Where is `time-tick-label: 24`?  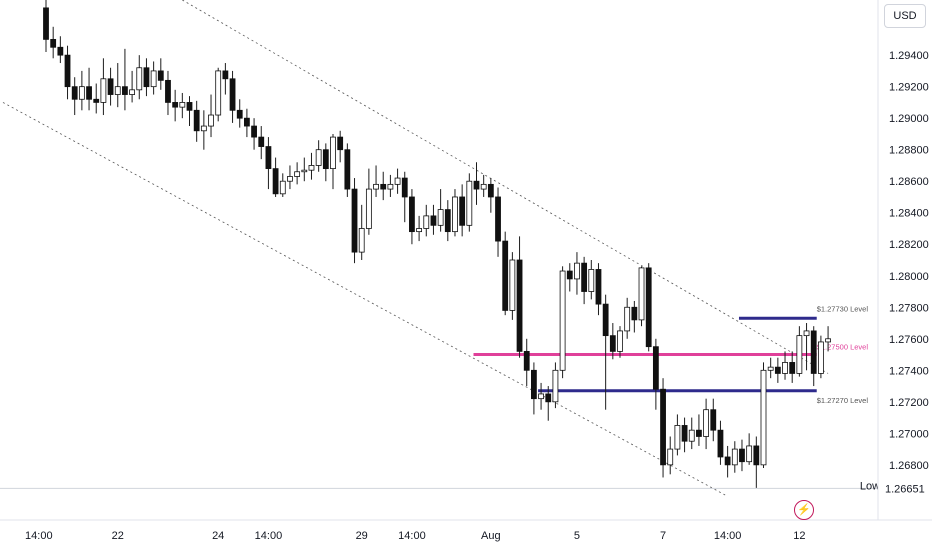
time-tick-label: 24 is located at coordinates (218, 536).